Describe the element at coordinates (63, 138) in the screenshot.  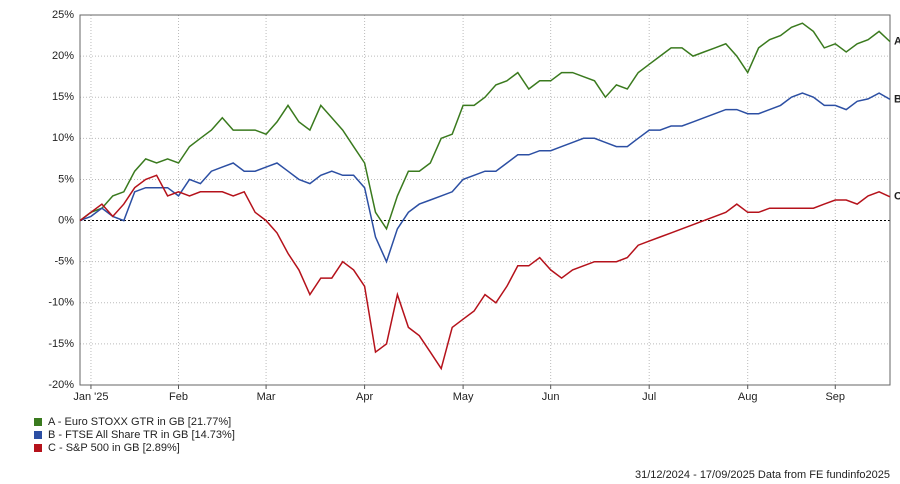
I see `y-tick-label: 10%` at that location.